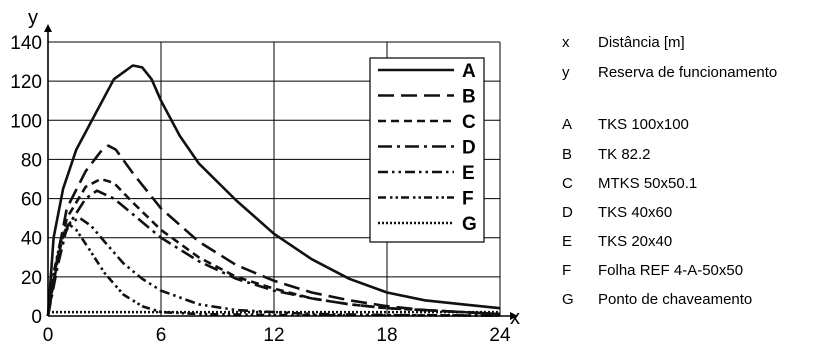 The height and width of the screenshot is (345, 824). Describe the element at coordinates (567, 212) in the screenshot. I see `side-legend-key: D` at that location.